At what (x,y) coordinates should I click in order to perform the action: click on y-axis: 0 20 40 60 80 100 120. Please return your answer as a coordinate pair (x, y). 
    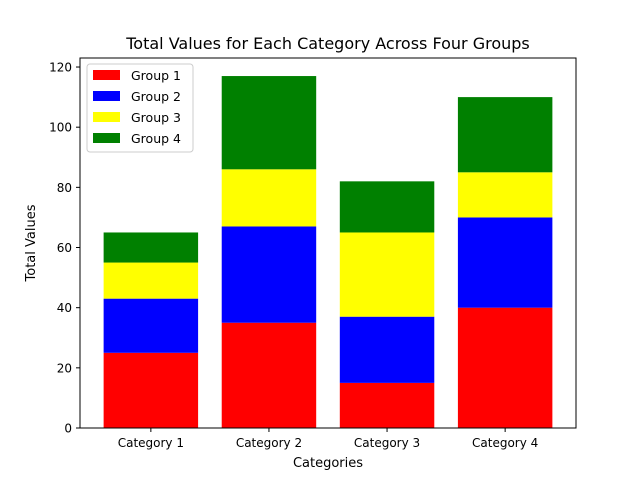
    Looking at the image, I should click on (64, 248).